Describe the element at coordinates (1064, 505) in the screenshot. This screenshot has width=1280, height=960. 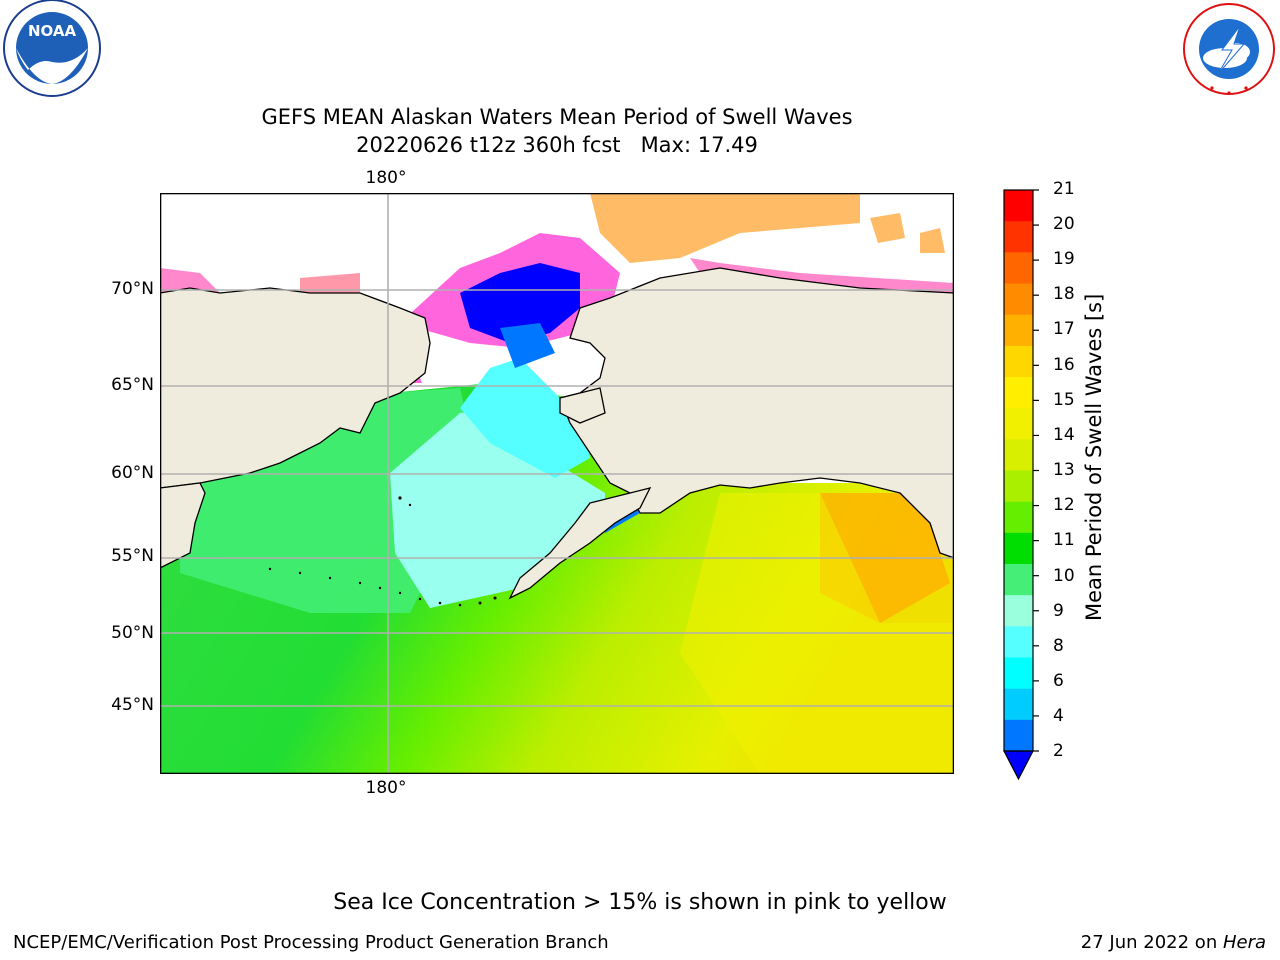
I see `colorbar-tick: 12` at that location.